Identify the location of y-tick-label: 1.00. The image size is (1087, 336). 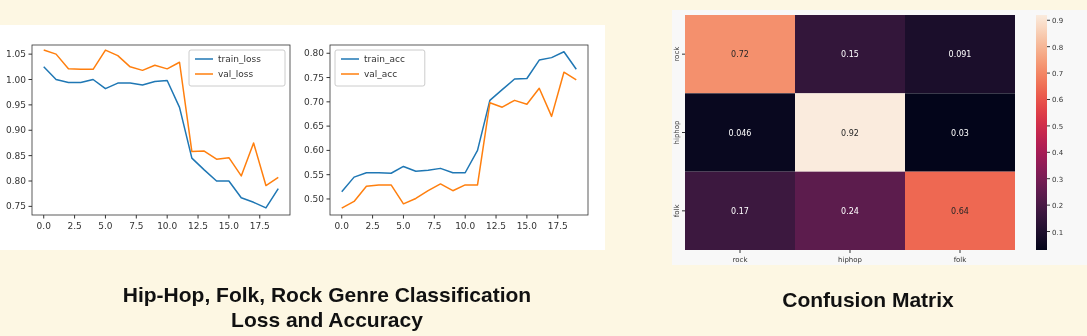
(16, 79).